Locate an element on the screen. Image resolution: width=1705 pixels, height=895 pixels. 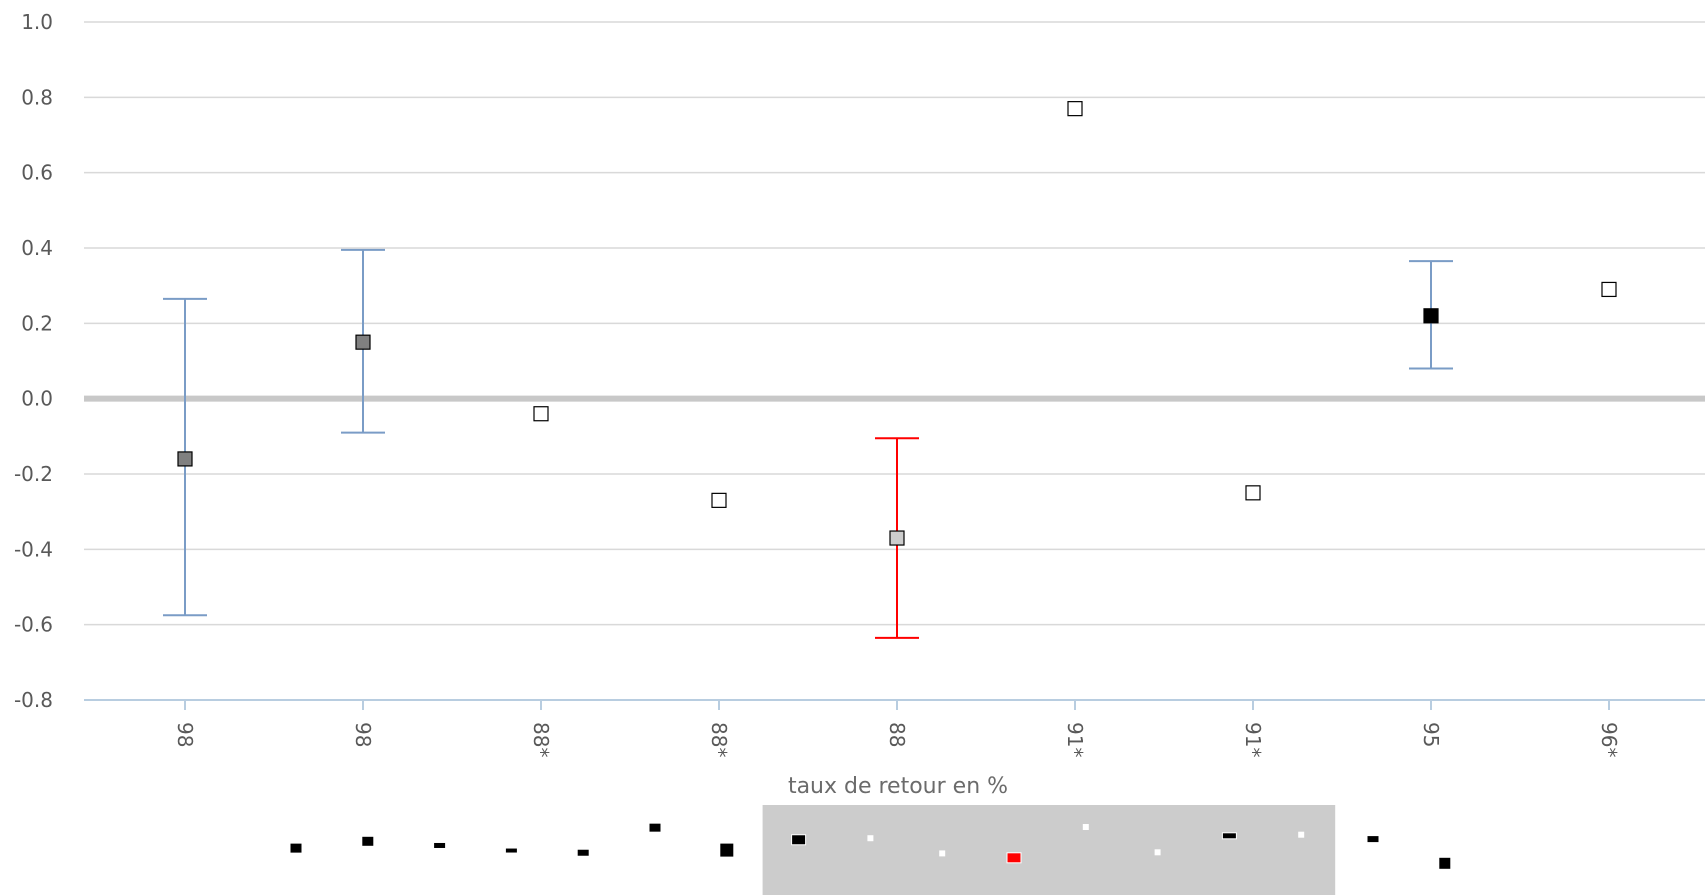
x-axis-title: taux de retour en % is located at coordinates (898, 786).